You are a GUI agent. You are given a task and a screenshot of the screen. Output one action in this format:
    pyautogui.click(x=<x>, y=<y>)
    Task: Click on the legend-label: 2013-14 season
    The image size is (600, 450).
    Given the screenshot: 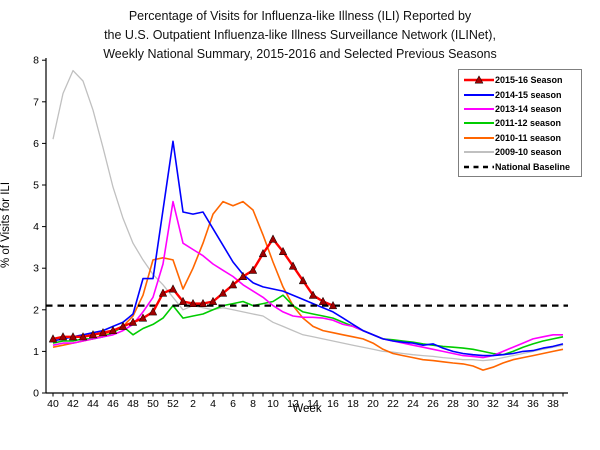 What is the action you would take?
    pyautogui.click(x=528, y=108)
    